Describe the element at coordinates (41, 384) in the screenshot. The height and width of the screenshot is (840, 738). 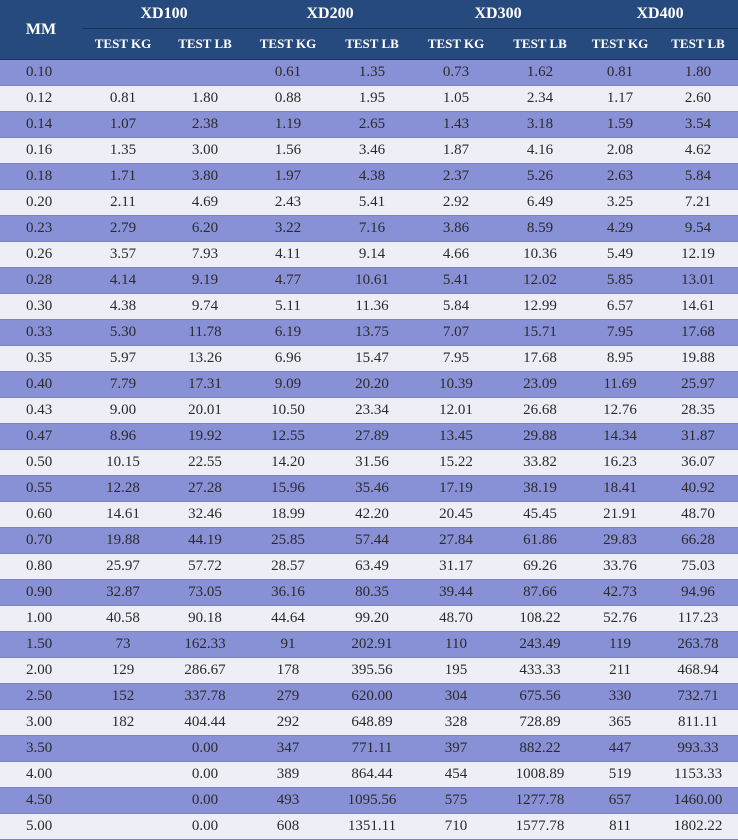
I see `mm-cell: 0.40` at that location.